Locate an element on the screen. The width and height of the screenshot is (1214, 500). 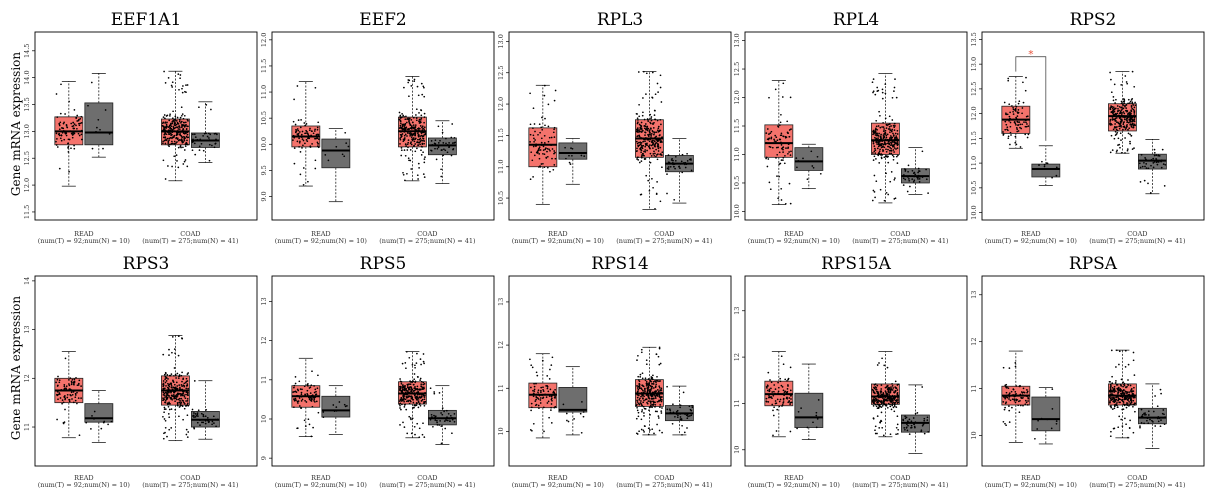
y-tick-label: 12.5 is located at coordinates (974, 89).